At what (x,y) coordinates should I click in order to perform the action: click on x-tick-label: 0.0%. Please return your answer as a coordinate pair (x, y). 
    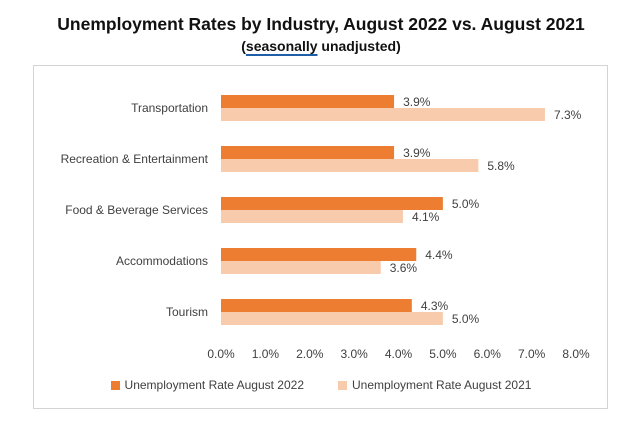
    Looking at the image, I should click on (221, 354).